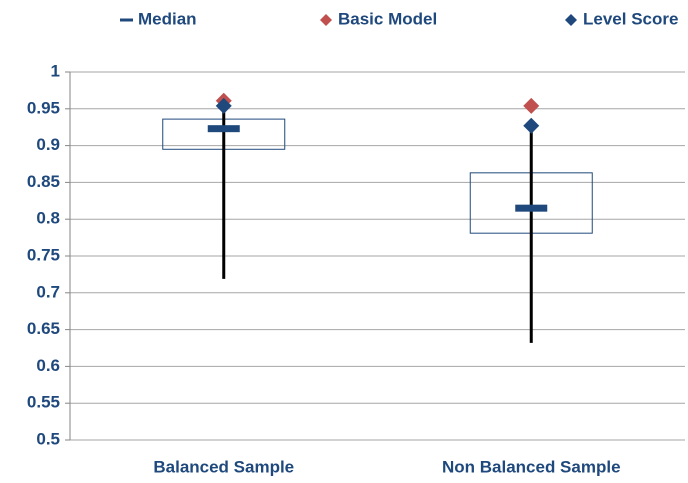 The height and width of the screenshot is (483, 688). What do you see at coordinates (43, 181) in the screenshot?
I see `y-tick-label: 0.85` at bounding box center [43, 181].